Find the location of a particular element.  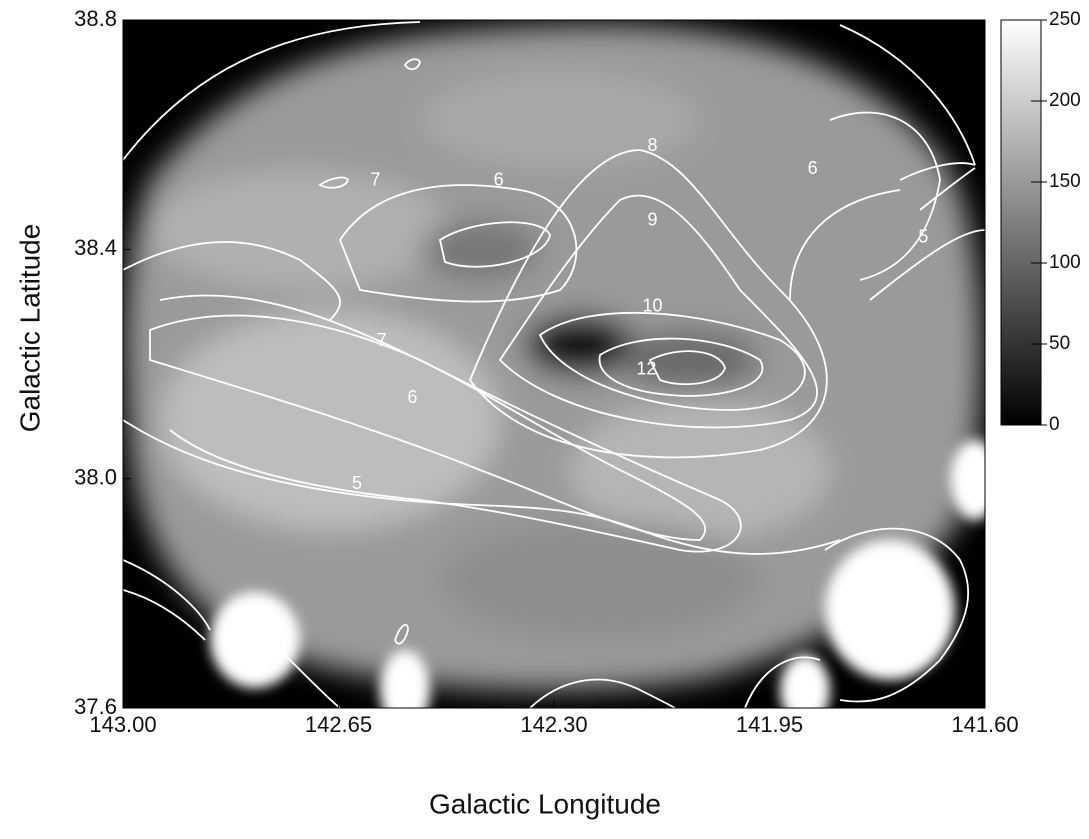

x-tick-label: 141.95 is located at coordinates (769, 724).